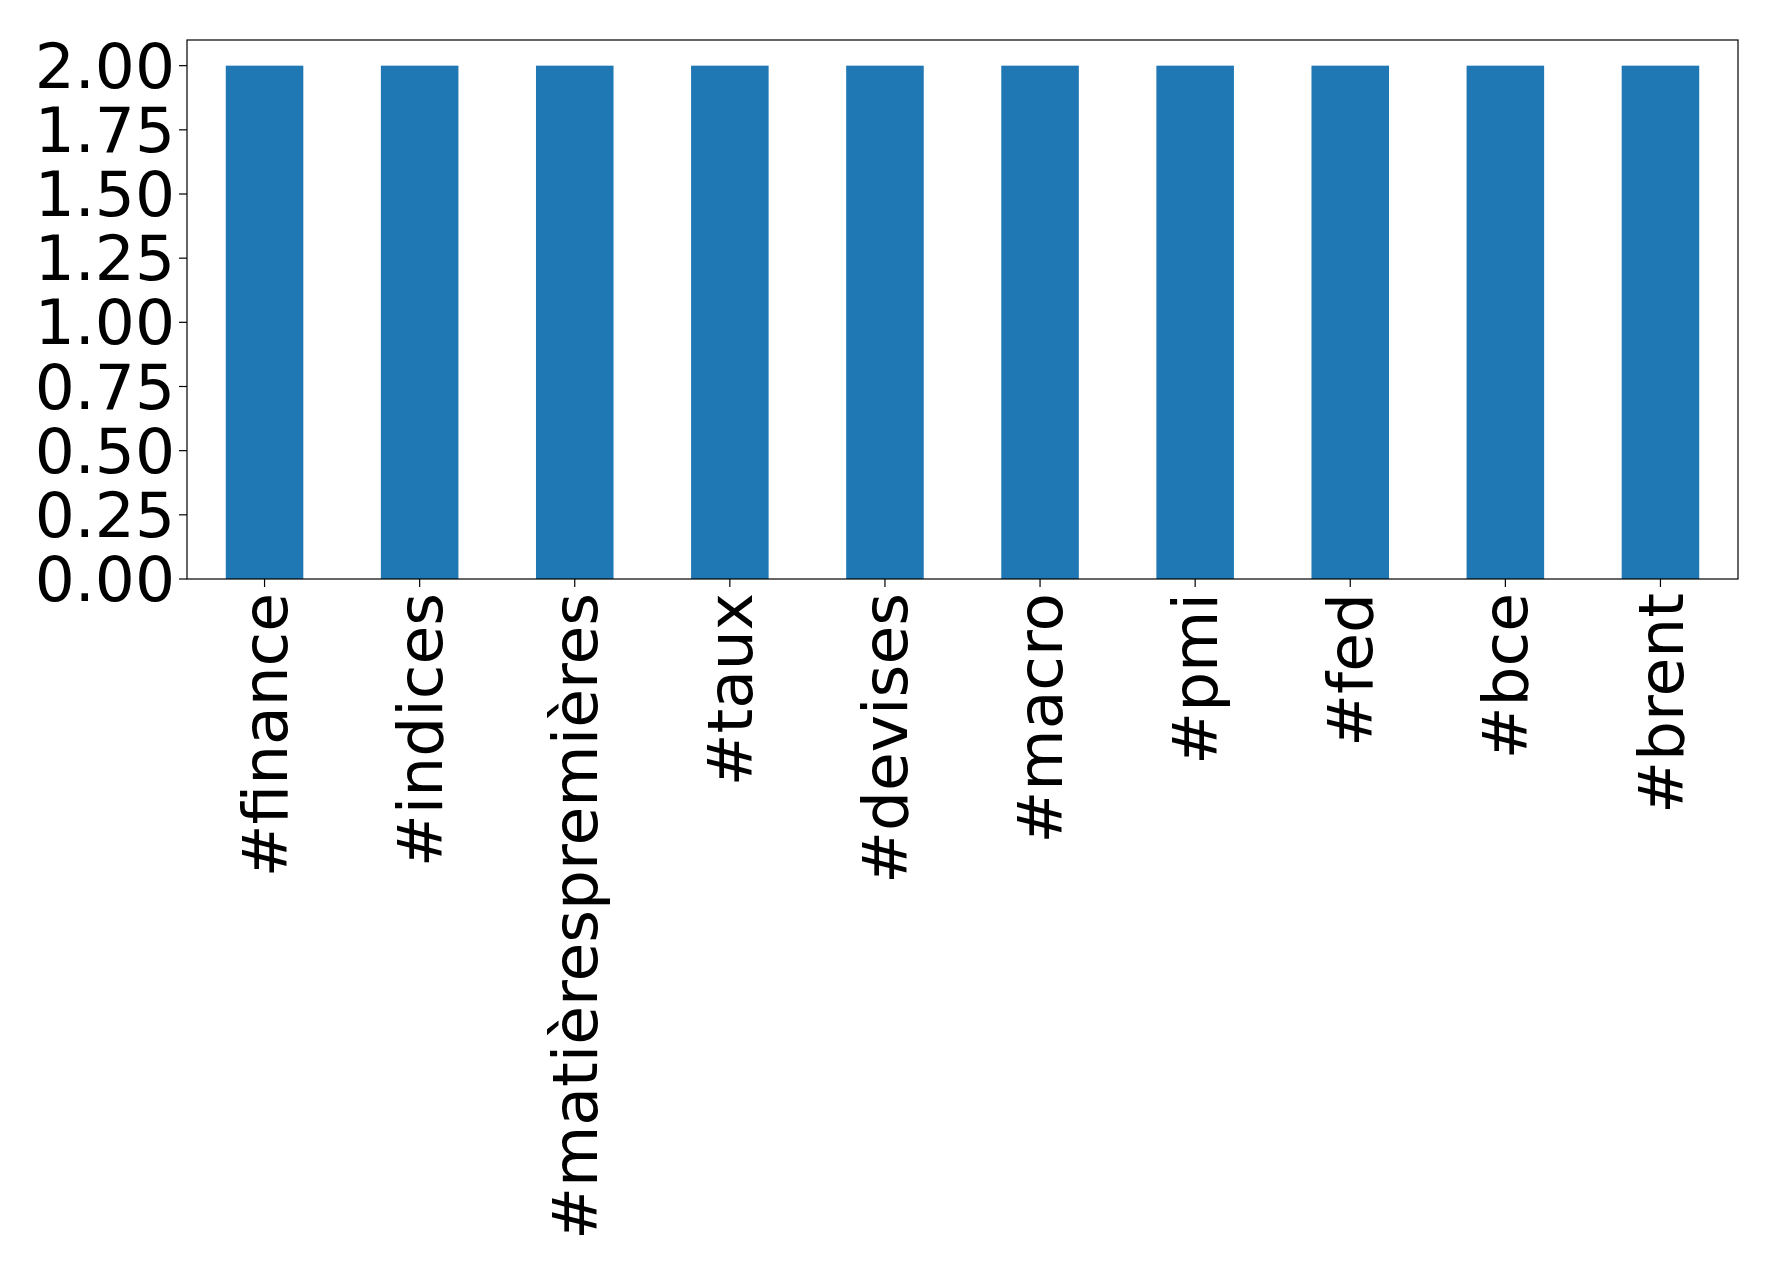  What do you see at coordinates (1196, 679) in the screenshot?
I see `x-tick-label: #pmi` at bounding box center [1196, 679].